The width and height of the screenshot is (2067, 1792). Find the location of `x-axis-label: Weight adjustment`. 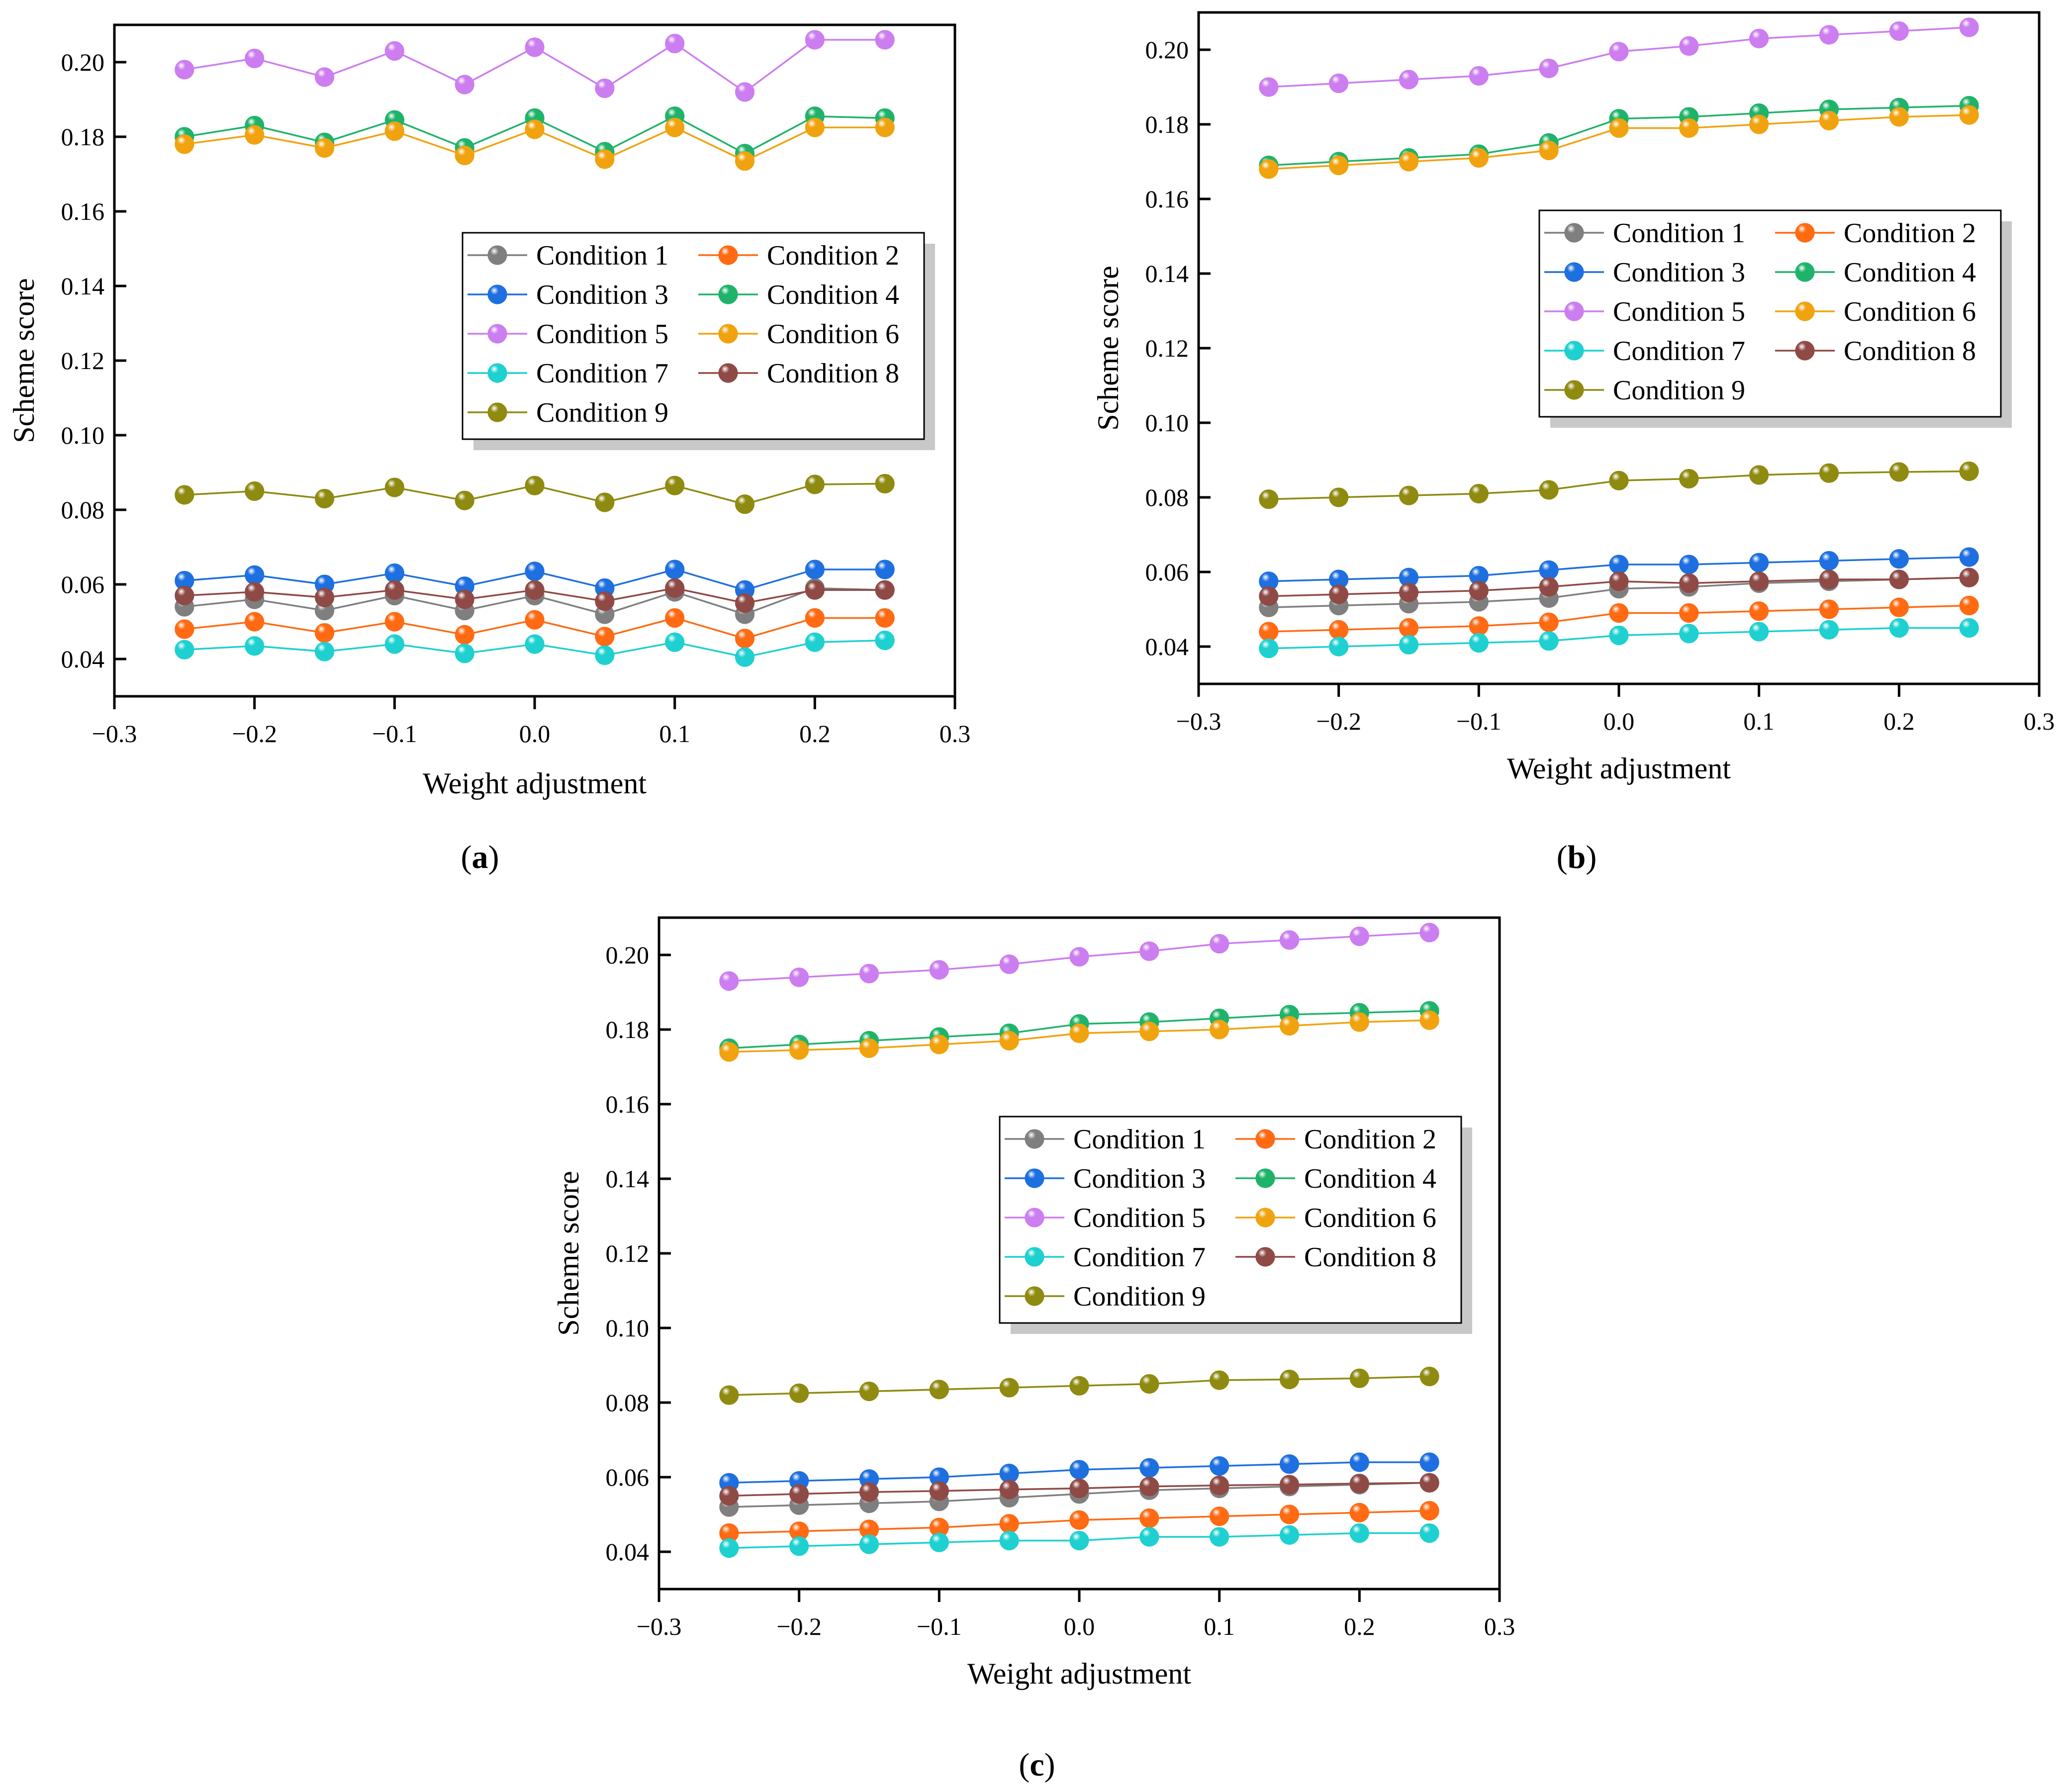

x-axis-label: Weight adjustment is located at coordinates (1619, 768).